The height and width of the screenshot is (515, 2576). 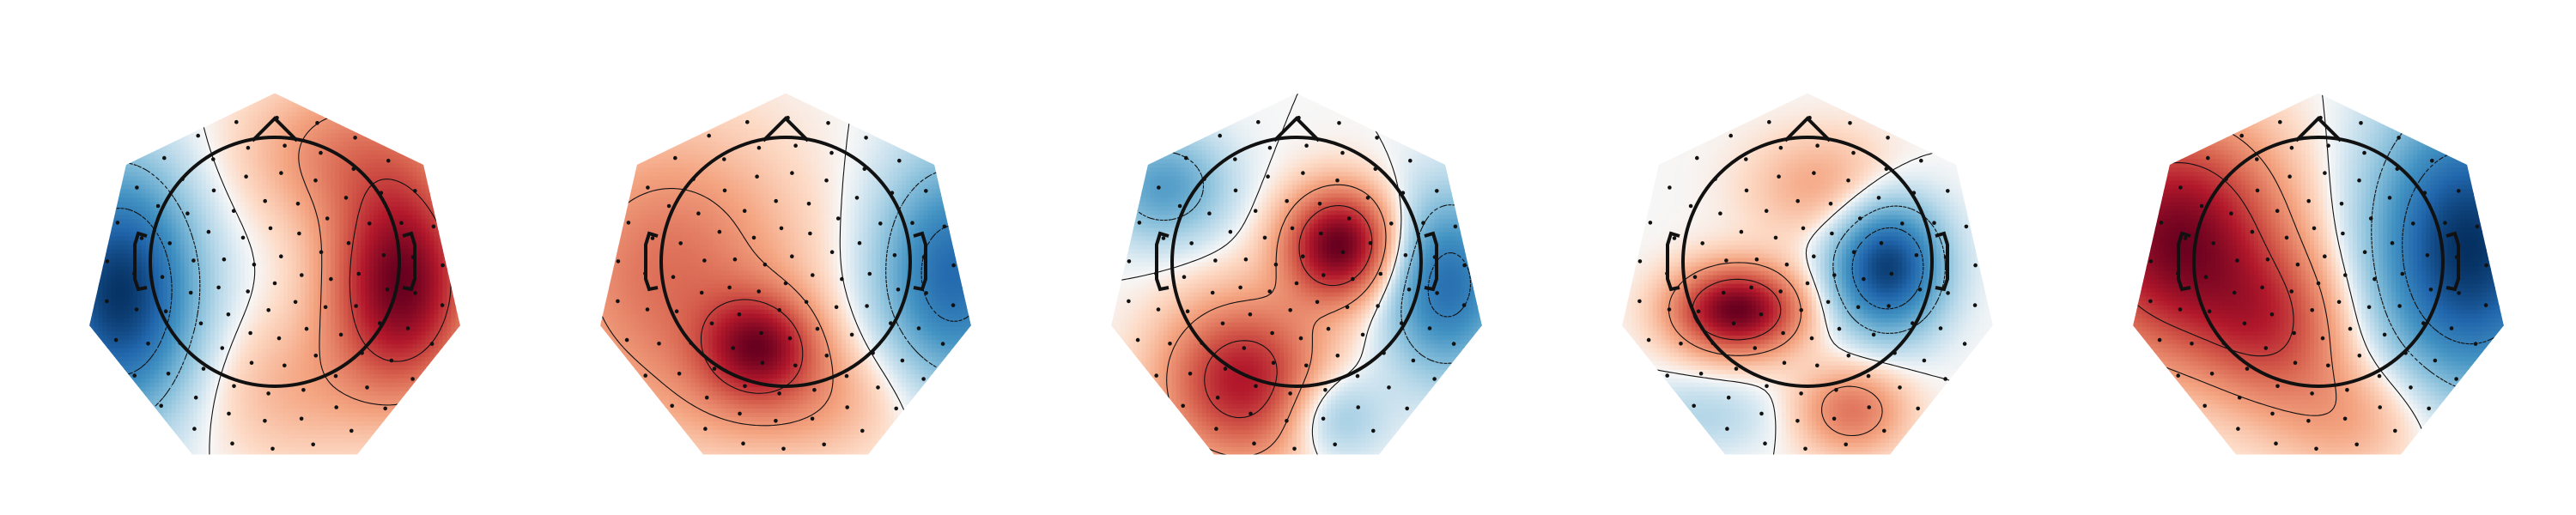 I want to click on right-ear-marker, so click(x=2452, y=261).